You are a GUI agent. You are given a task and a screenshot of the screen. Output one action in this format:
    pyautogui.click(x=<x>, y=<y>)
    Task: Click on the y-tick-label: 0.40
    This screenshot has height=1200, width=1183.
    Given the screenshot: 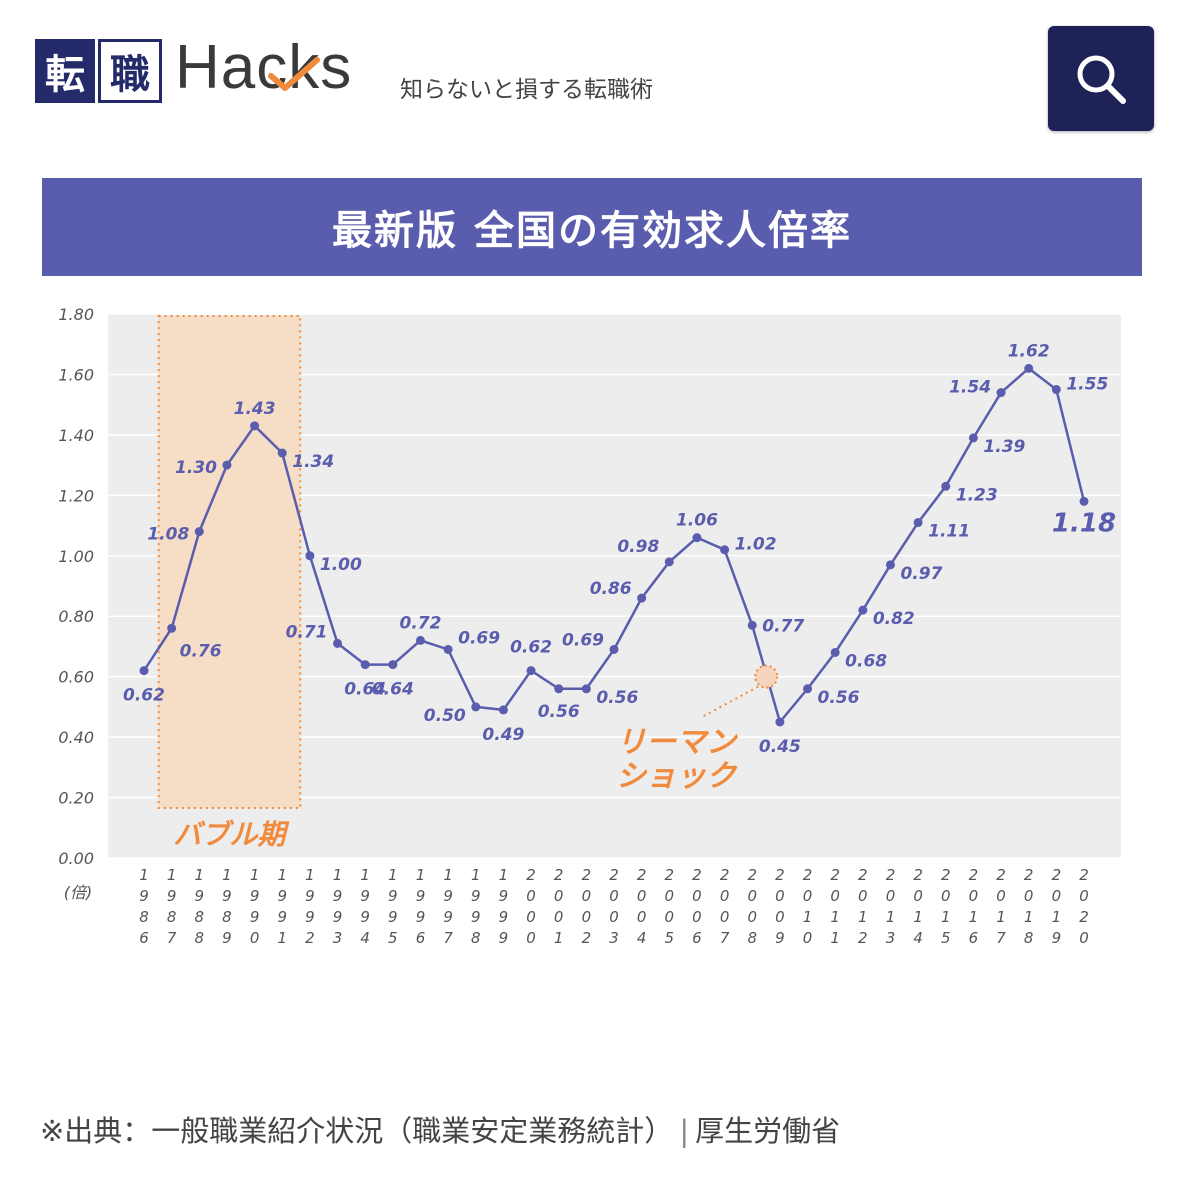 What is the action you would take?
    pyautogui.click(x=76, y=737)
    